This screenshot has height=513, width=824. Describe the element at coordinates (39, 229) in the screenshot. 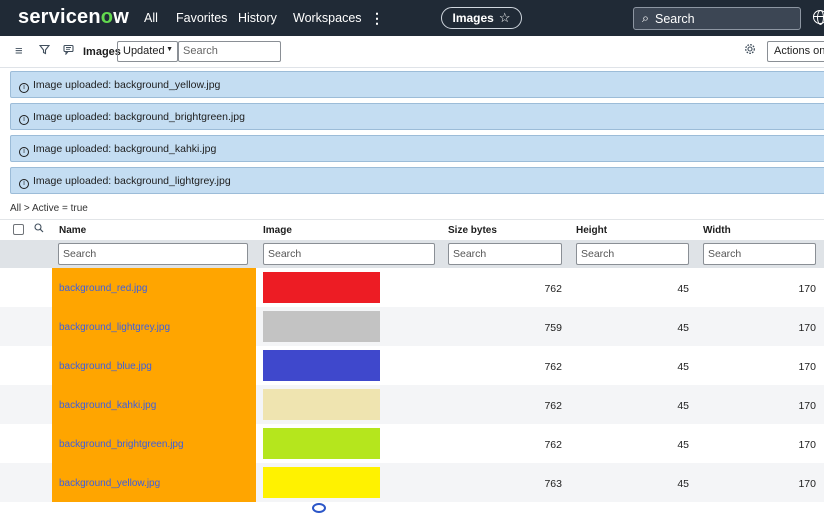

I see `search-icon` at that location.